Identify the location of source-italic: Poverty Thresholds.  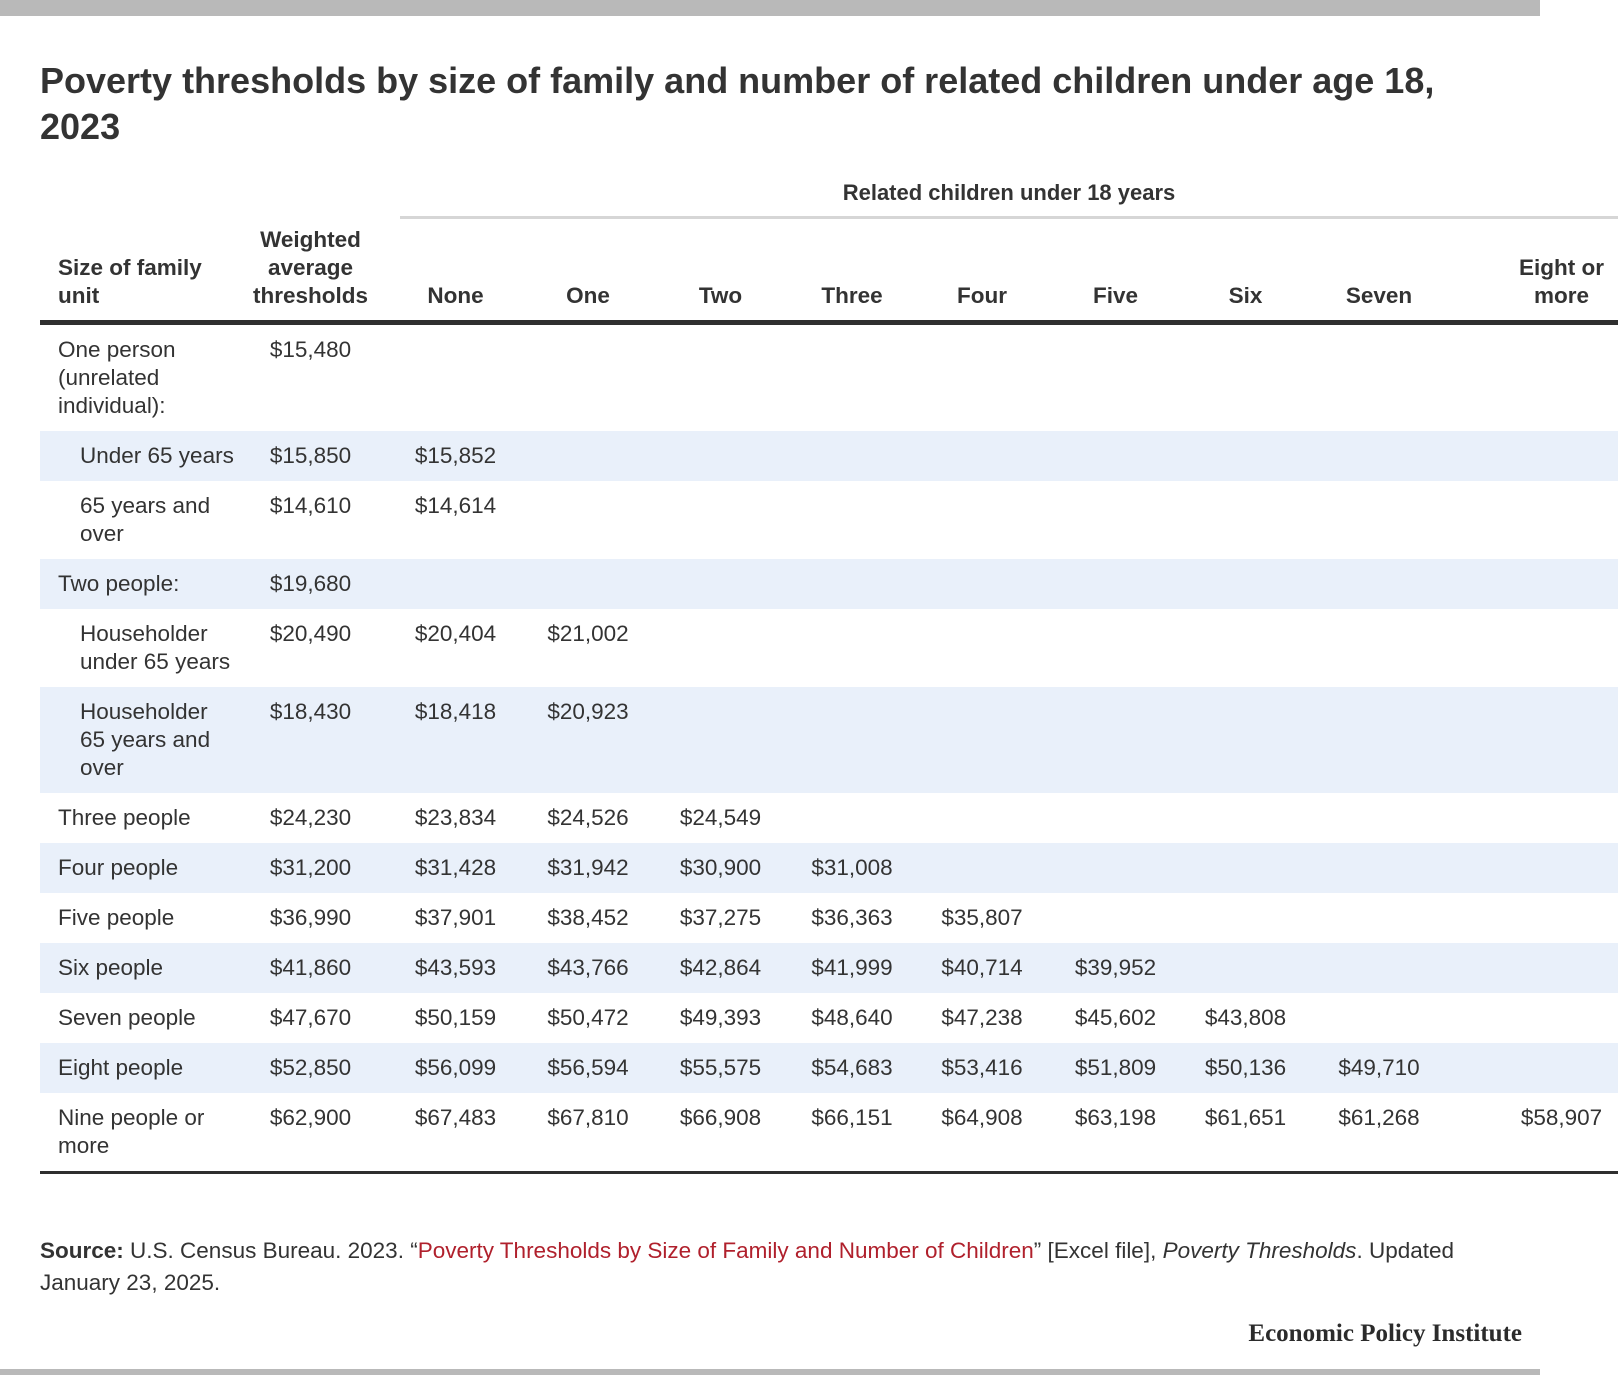
(1259, 1250).